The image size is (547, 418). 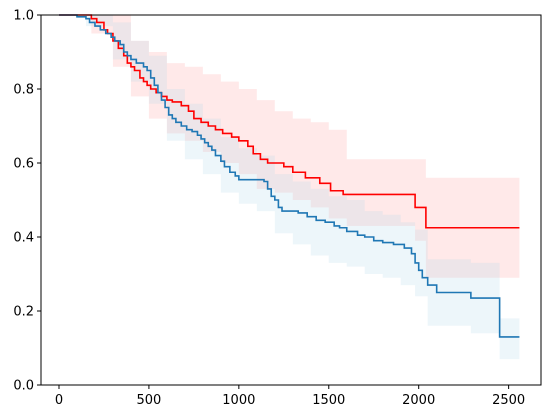 I want to click on y-tick-label: 0.4, so click(x=23, y=238).